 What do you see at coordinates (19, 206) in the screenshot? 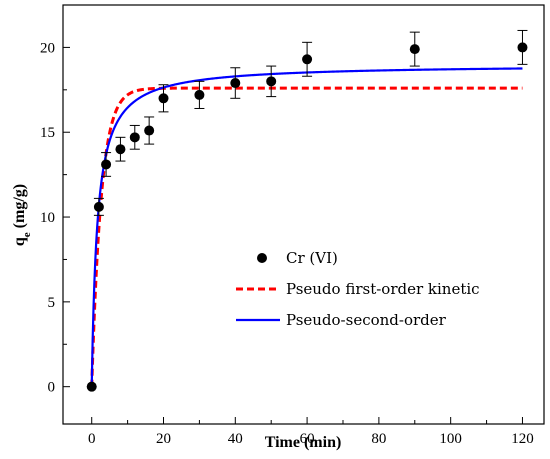
I see `y-axis-title-unit: (mg/g)` at bounding box center [19, 206].